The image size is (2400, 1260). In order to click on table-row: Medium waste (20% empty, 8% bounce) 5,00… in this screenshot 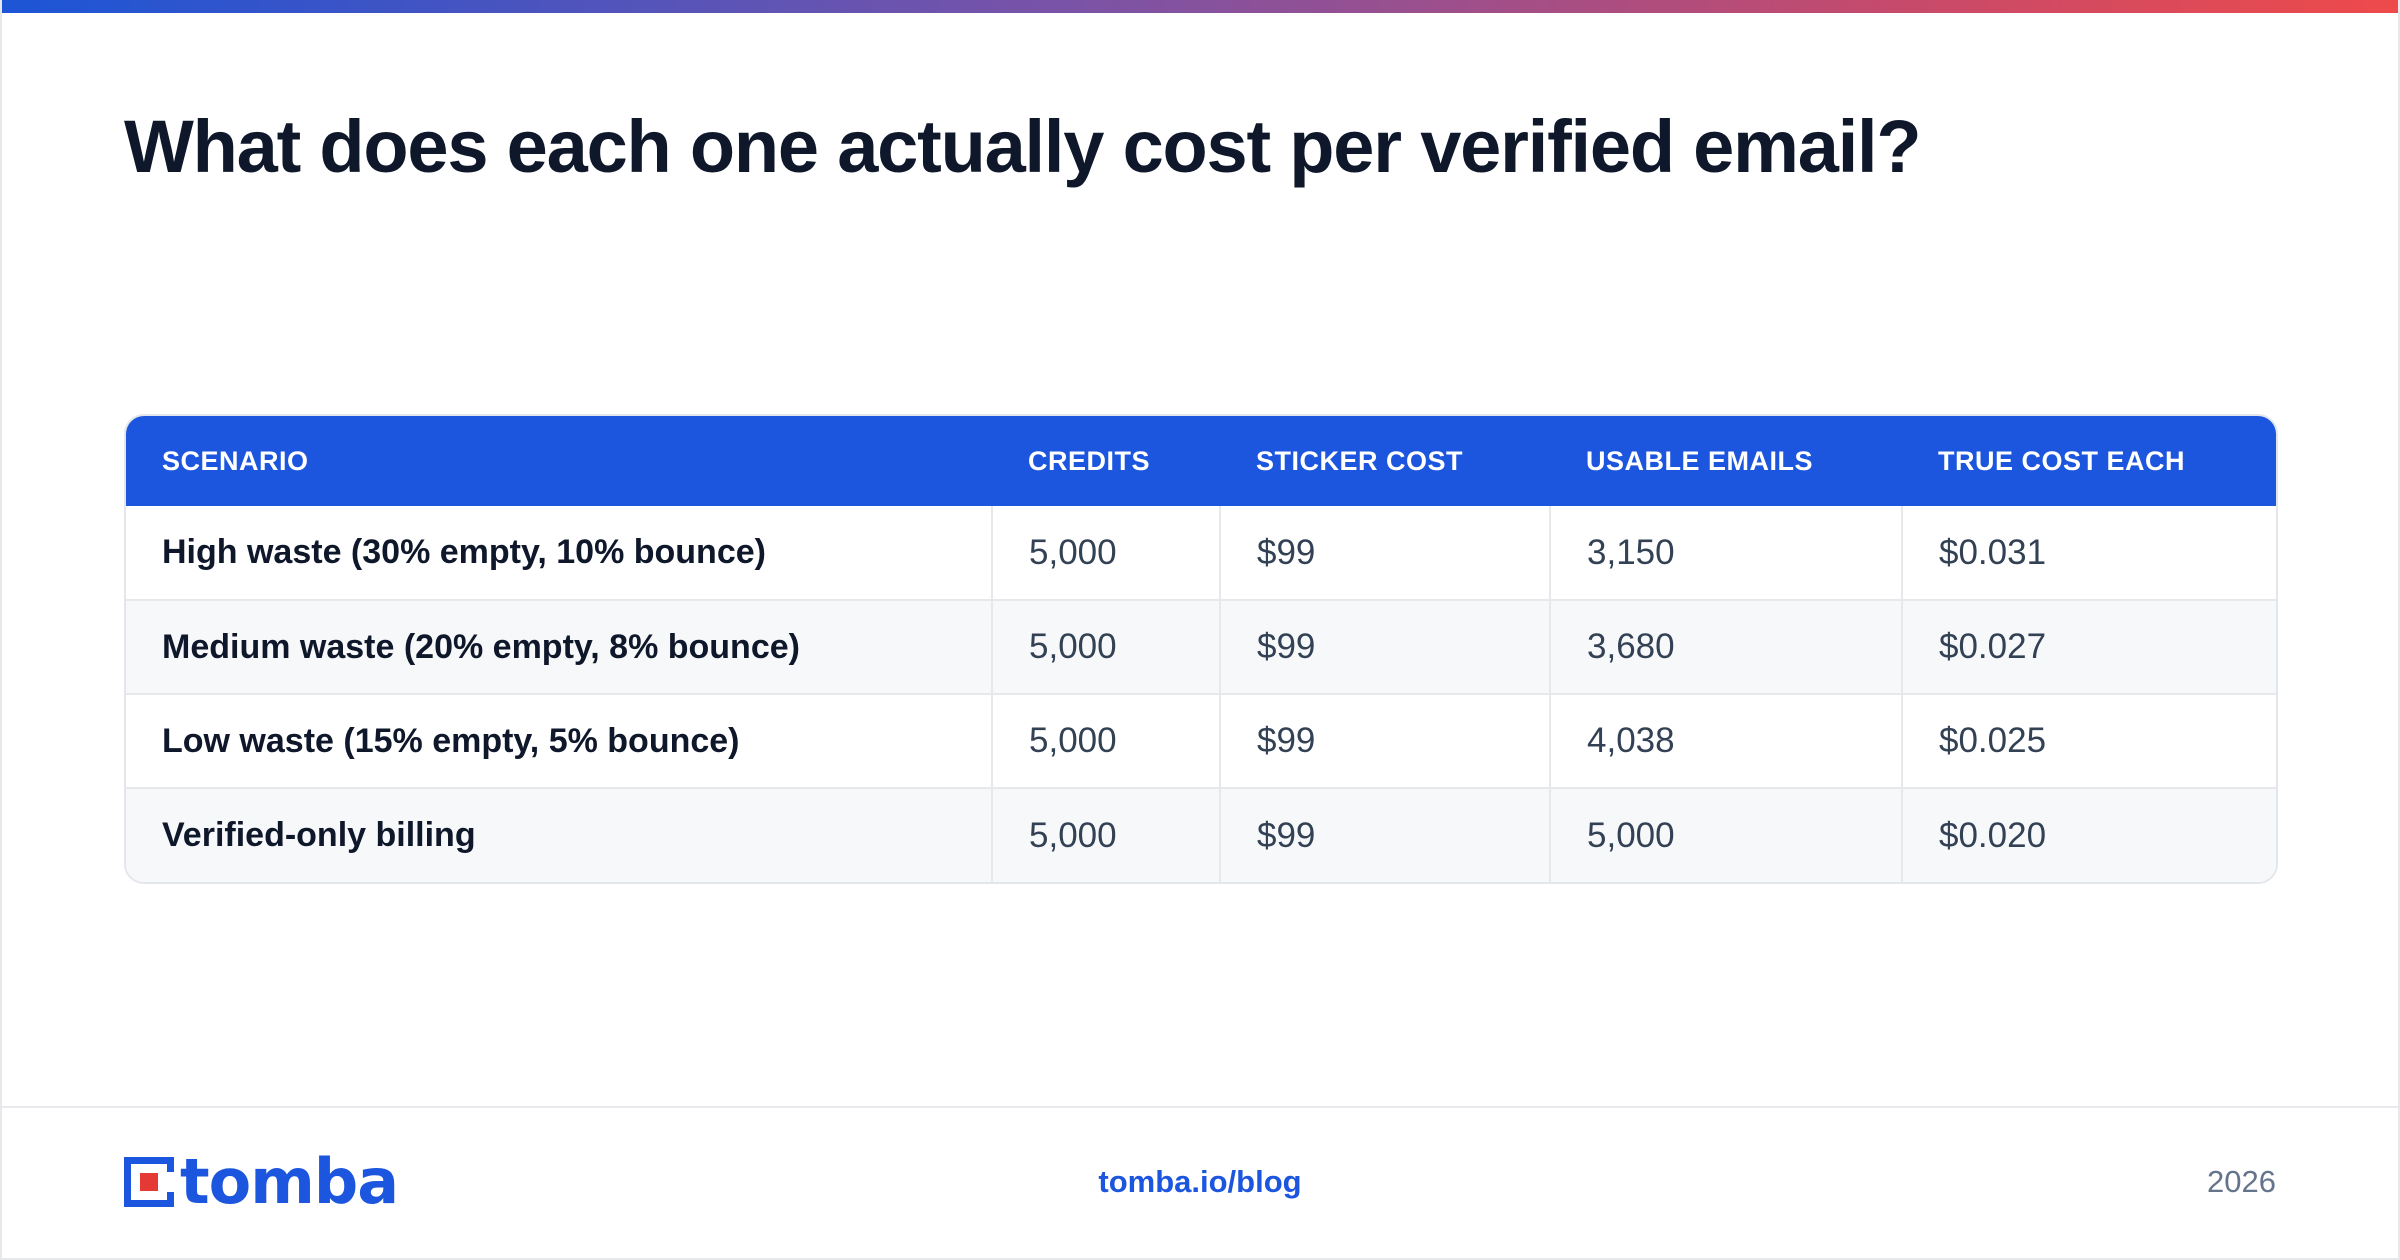, I will do `click(1201, 646)`.